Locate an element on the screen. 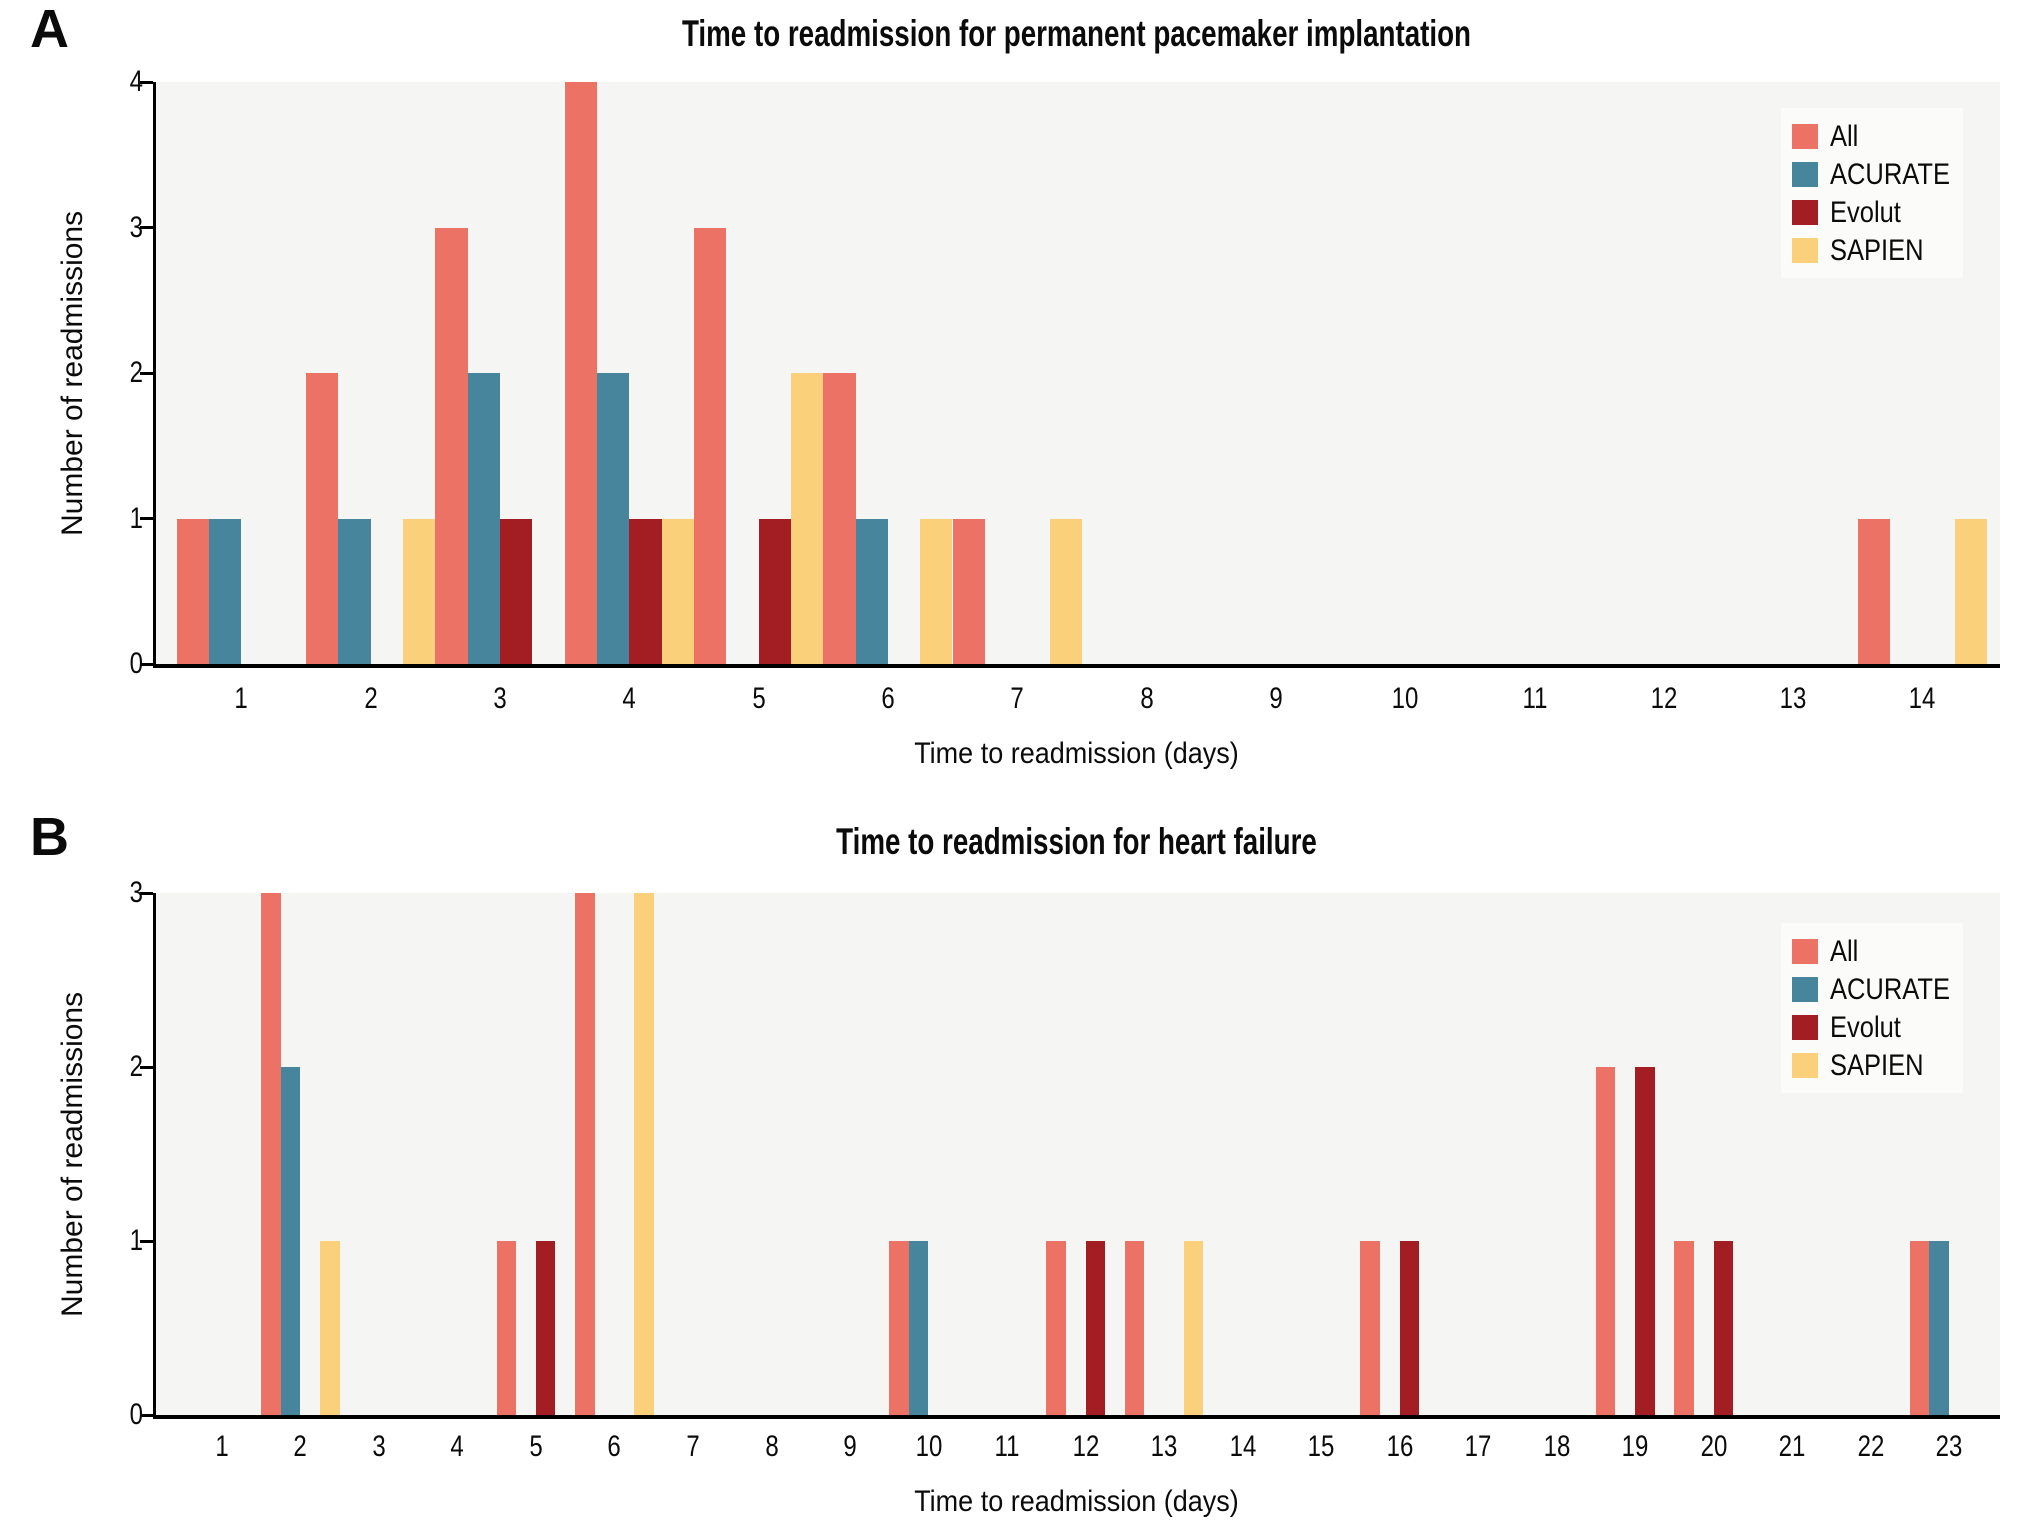 The height and width of the screenshot is (1532, 2031). panel-a-x-axis-title: Time to readmission (days) is located at coordinates (1076, 753).